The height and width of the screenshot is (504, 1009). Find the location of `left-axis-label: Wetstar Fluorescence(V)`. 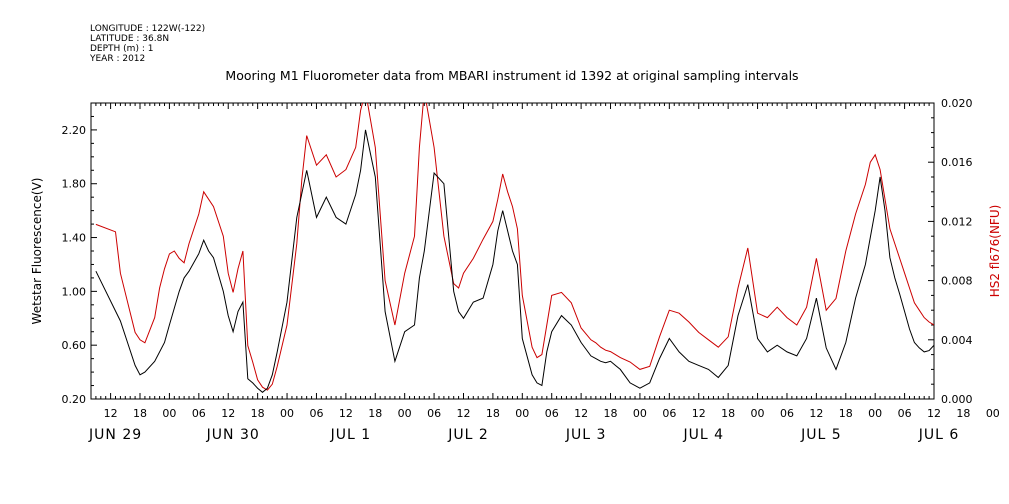

left-axis-label: Wetstar Fluorescence(V) is located at coordinates (37, 251).